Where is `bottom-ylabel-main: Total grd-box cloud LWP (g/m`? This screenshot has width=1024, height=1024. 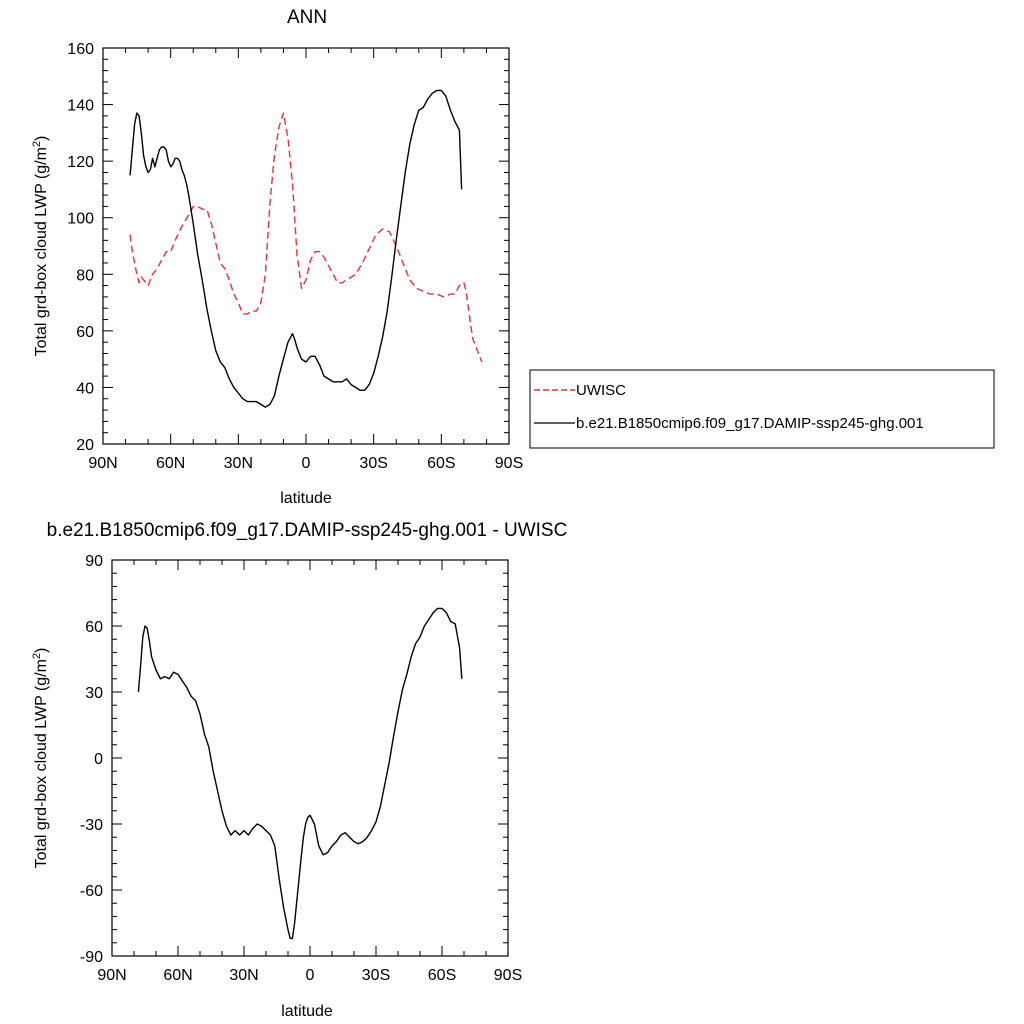
bottom-ylabel-main: Total grd-box cloud LWP (g/m is located at coordinates (41, 763).